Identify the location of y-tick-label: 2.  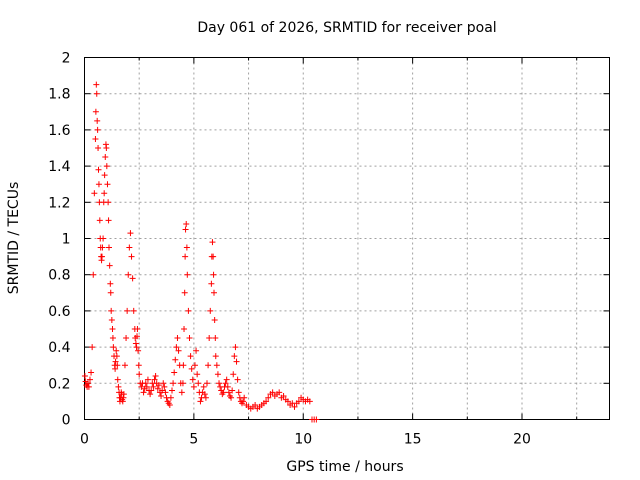
(66, 59).